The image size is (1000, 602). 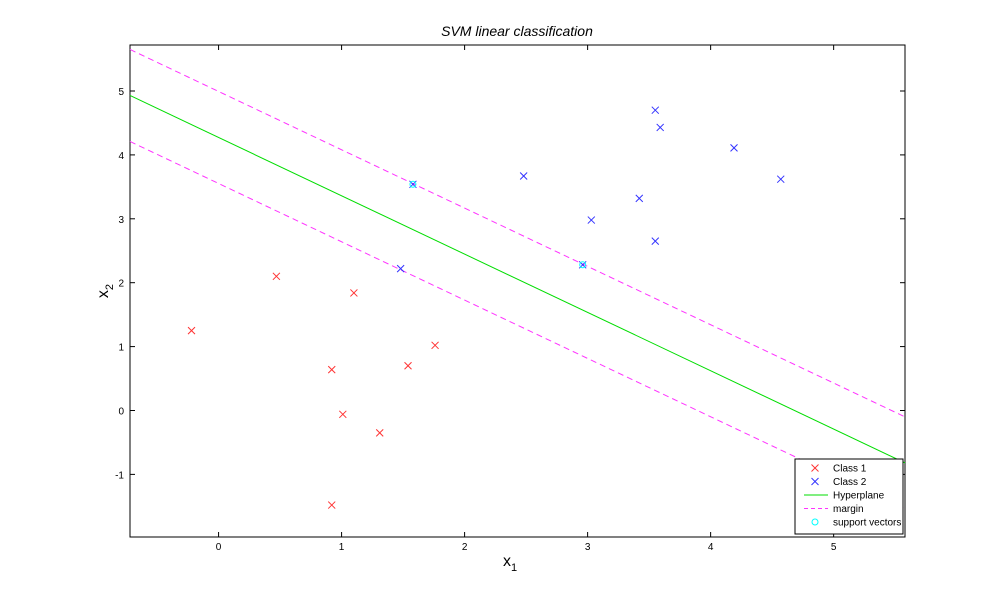 I want to click on x-tick-label: 0, so click(x=219, y=547).